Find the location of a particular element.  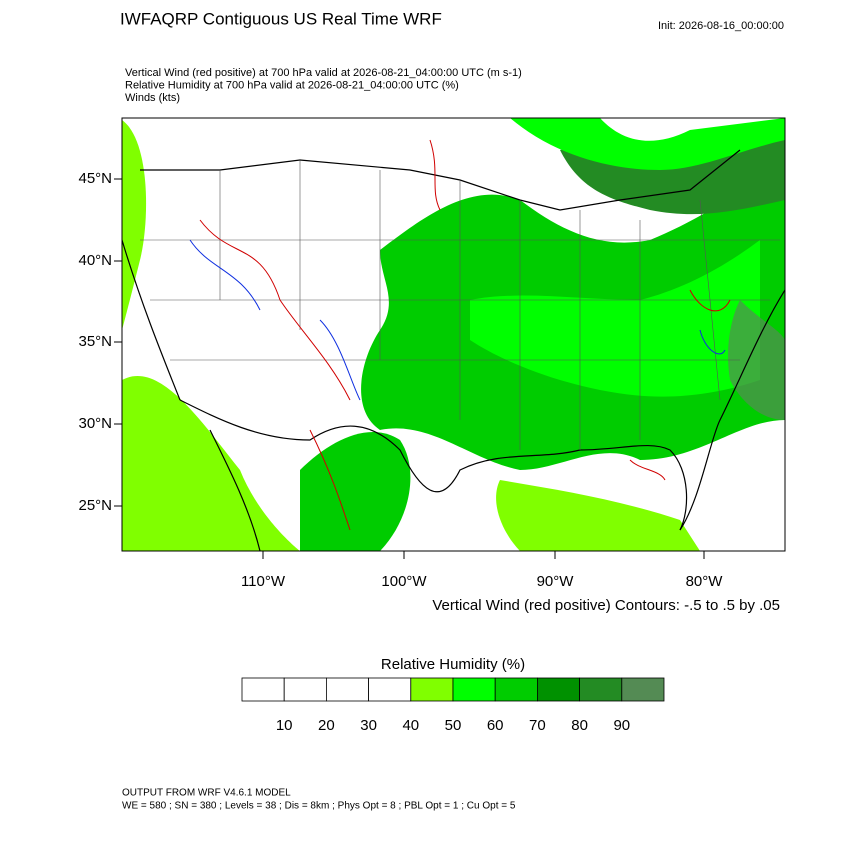

longitude-label: 110°W is located at coordinates (263, 581).